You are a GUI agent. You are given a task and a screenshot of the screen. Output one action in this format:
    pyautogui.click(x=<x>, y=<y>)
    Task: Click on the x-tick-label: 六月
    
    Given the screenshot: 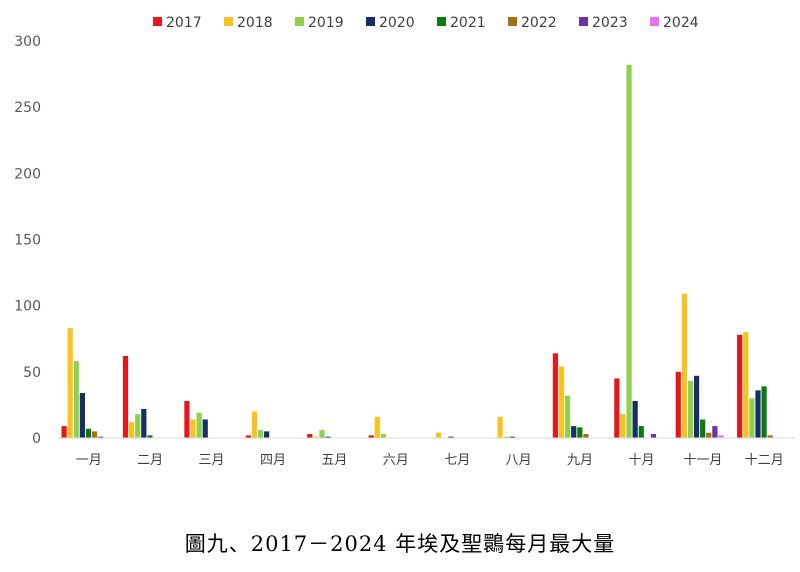 What is the action you would take?
    pyautogui.click(x=396, y=460)
    